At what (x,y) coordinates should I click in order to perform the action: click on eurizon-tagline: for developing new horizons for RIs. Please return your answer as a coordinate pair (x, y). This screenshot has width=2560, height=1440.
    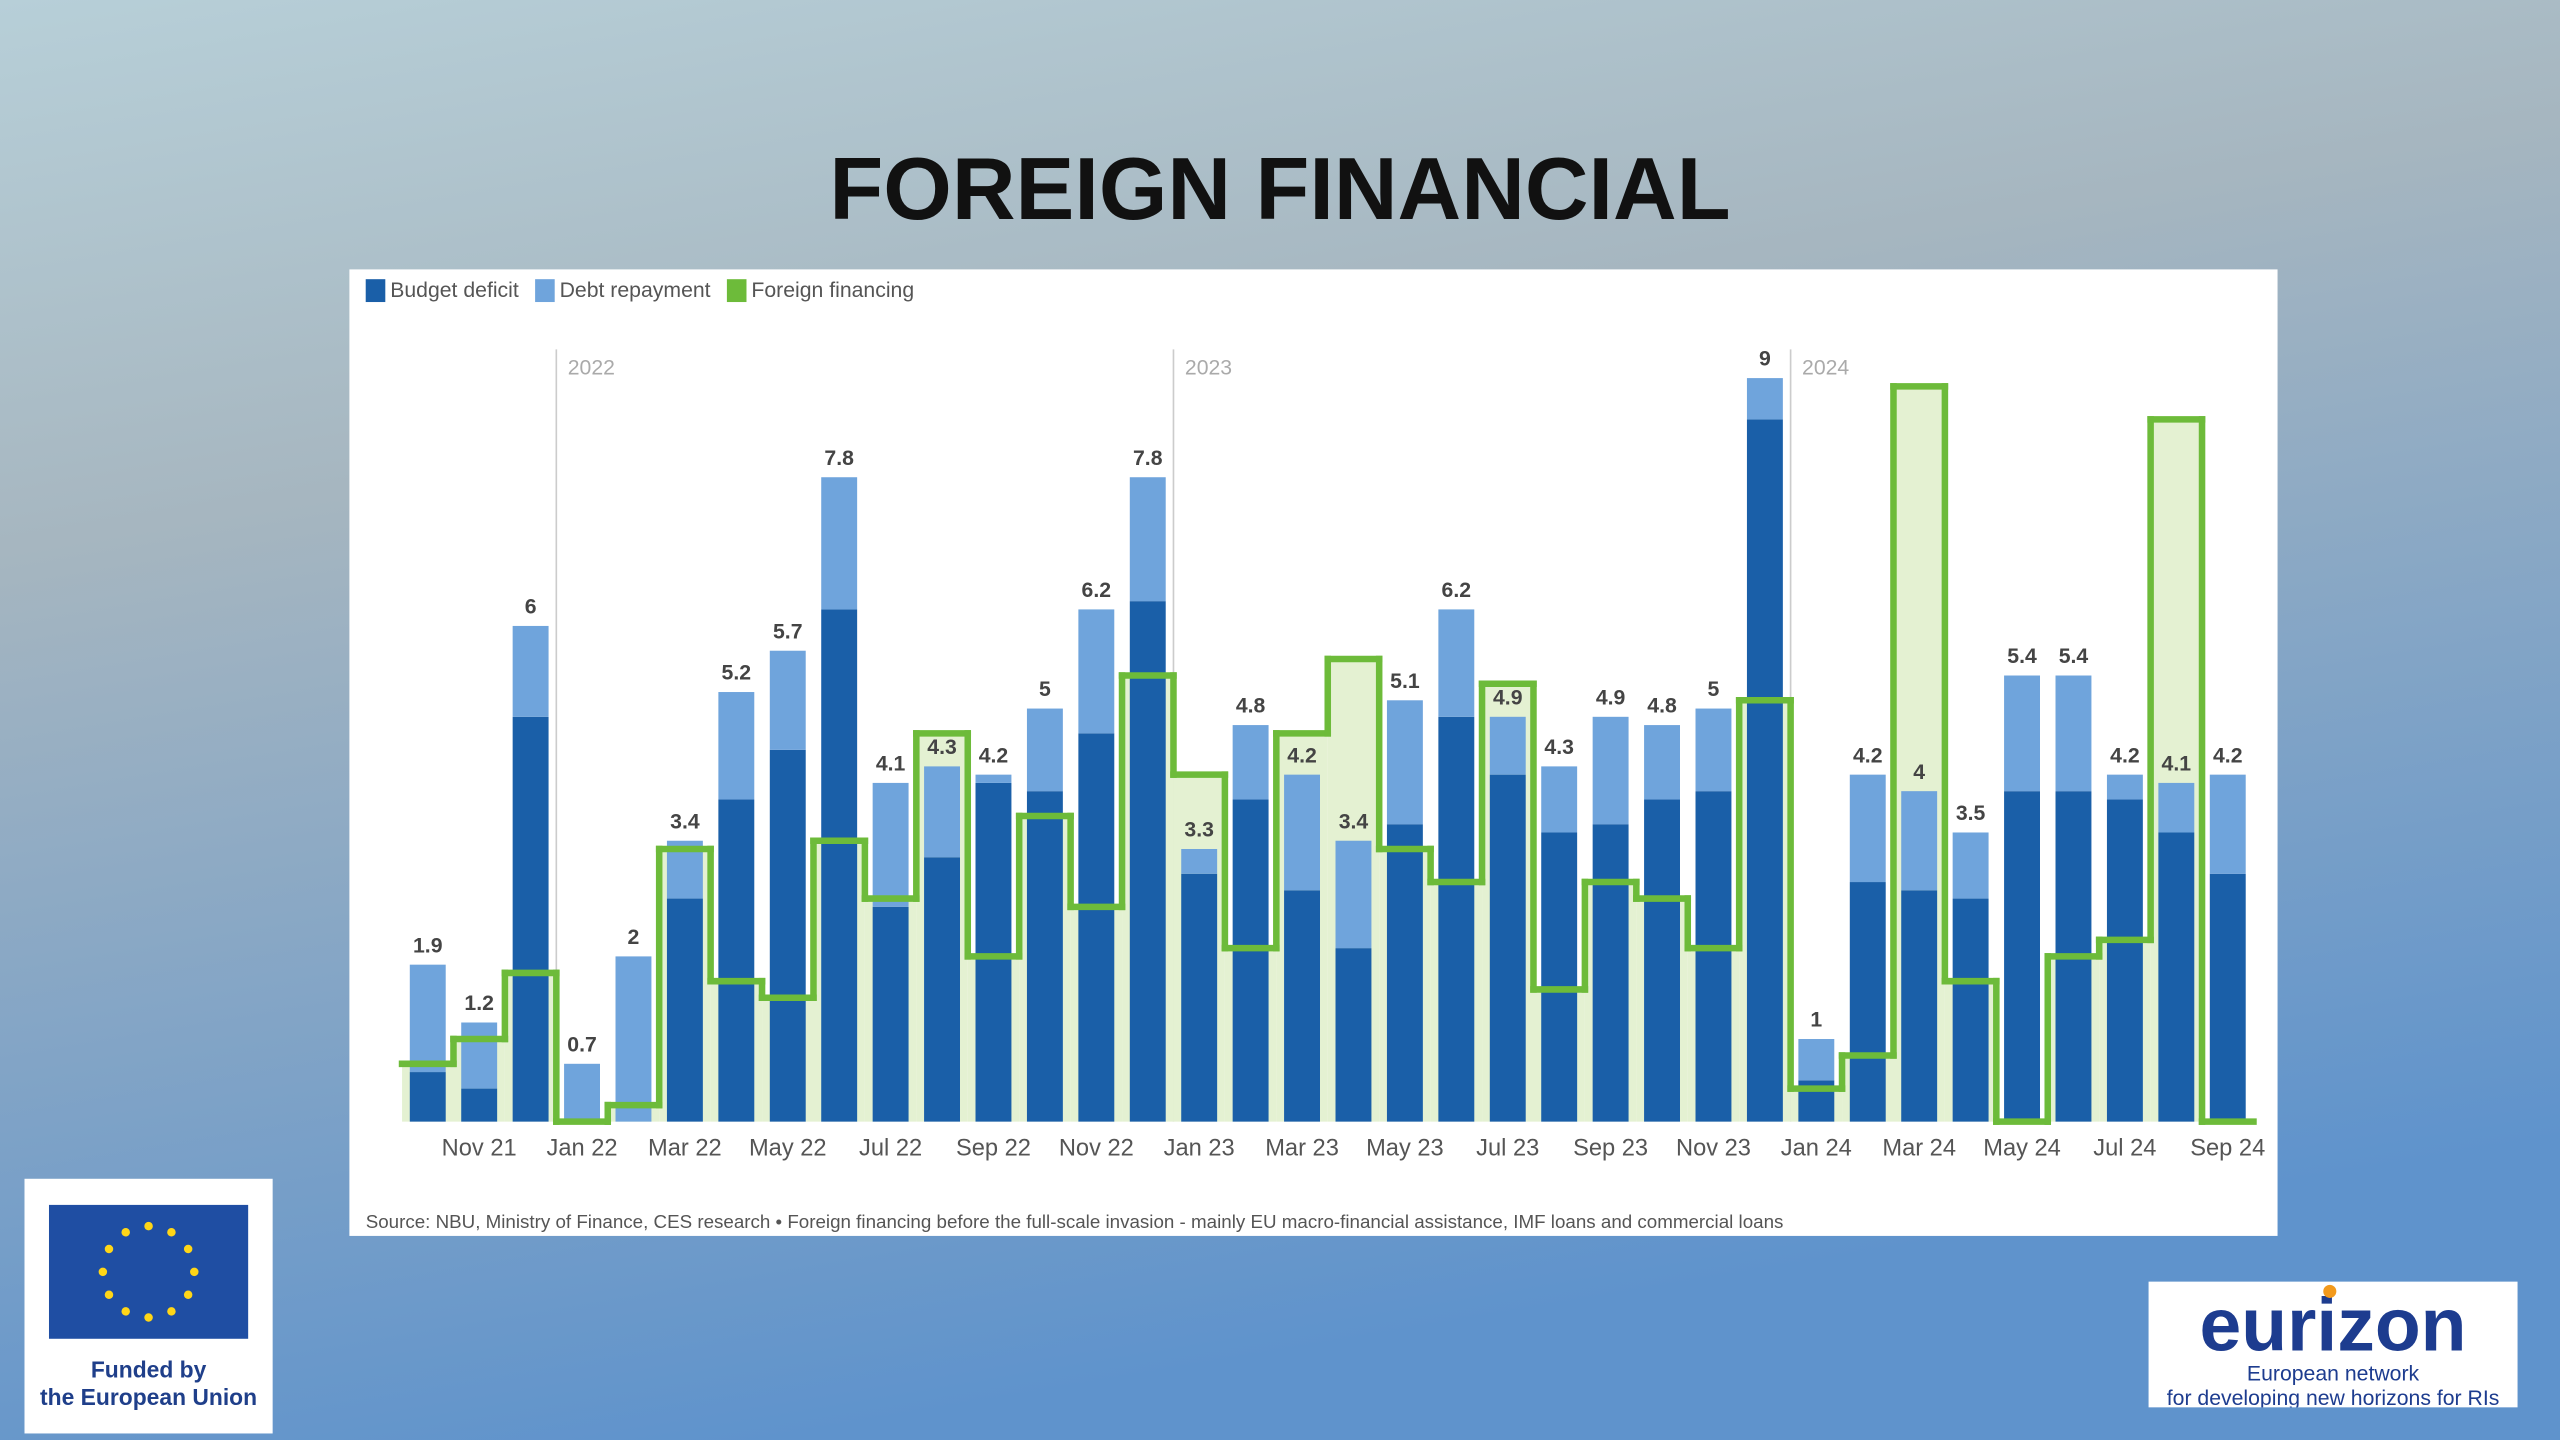
    Looking at the image, I should click on (2333, 1398).